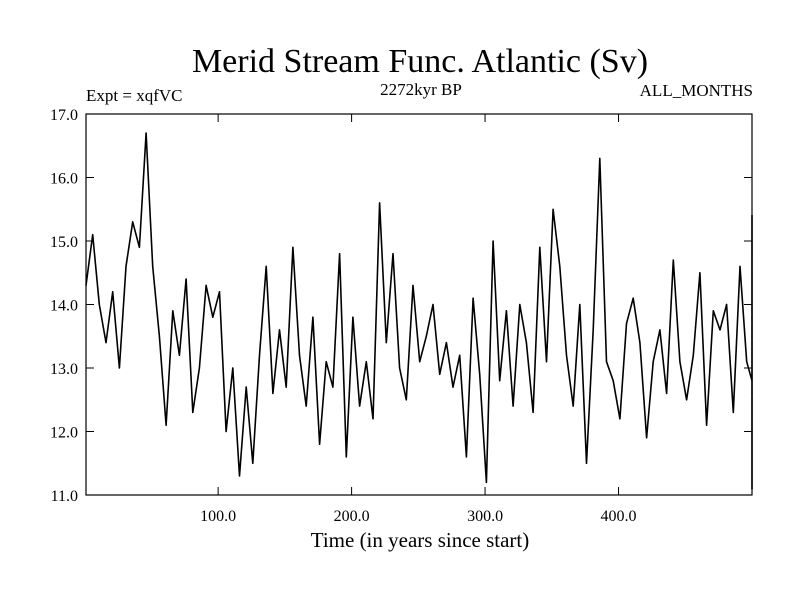 Image resolution: width=800 pixels, height=600 pixels. What do you see at coordinates (420, 540) in the screenshot?
I see `x-axis-label: Time (in years since start)` at bounding box center [420, 540].